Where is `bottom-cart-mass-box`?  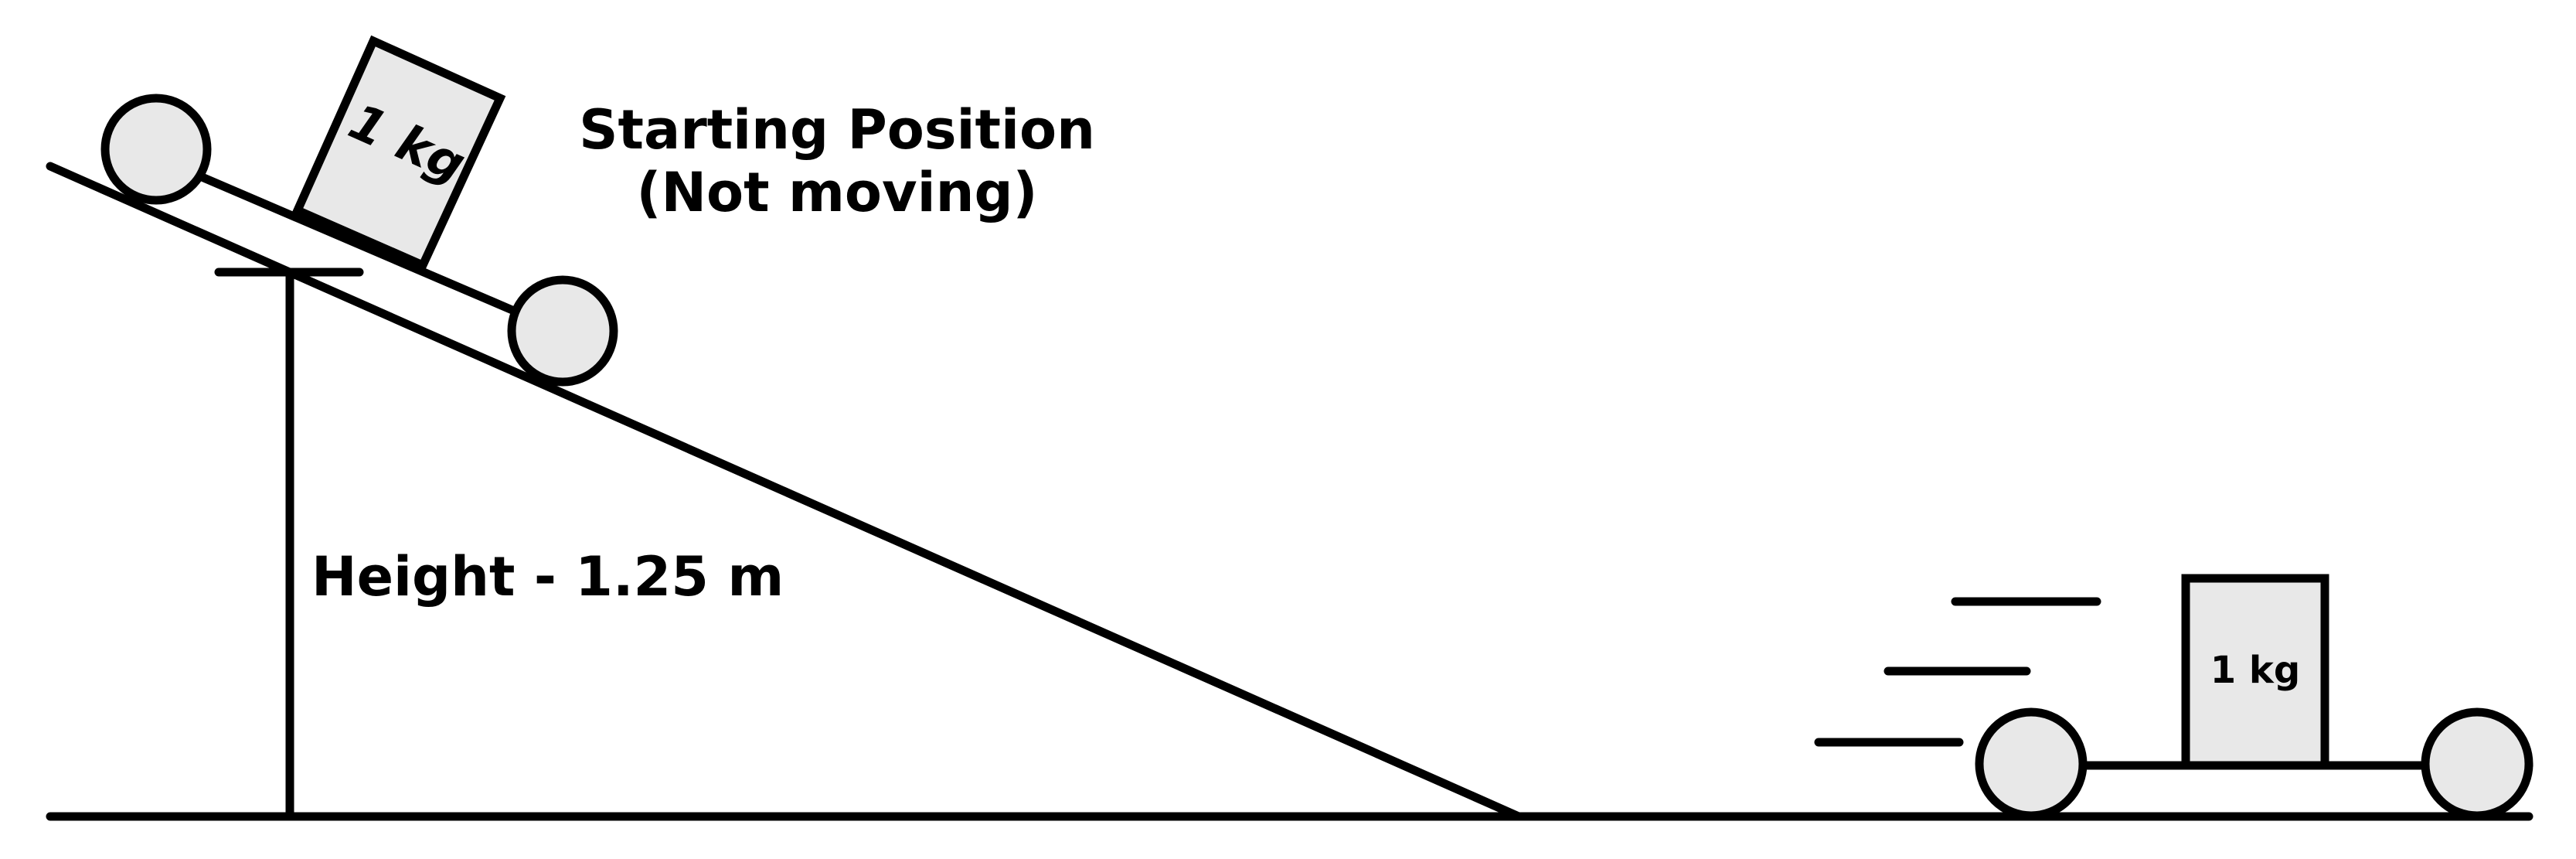
bottom-cart-mass-box is located at coordinates (2255, 672).